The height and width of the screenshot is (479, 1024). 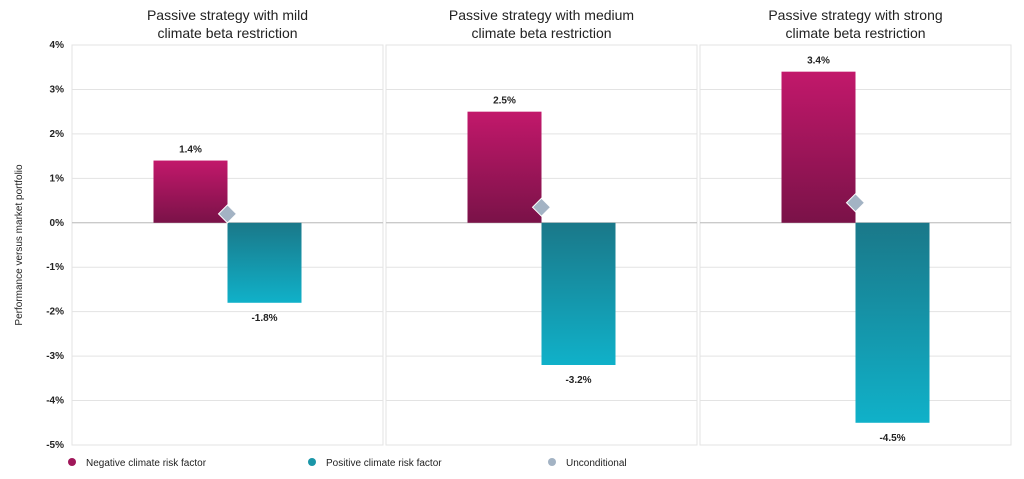 I want to click on y-tick-label: -4%, so click(x=55, y=401).